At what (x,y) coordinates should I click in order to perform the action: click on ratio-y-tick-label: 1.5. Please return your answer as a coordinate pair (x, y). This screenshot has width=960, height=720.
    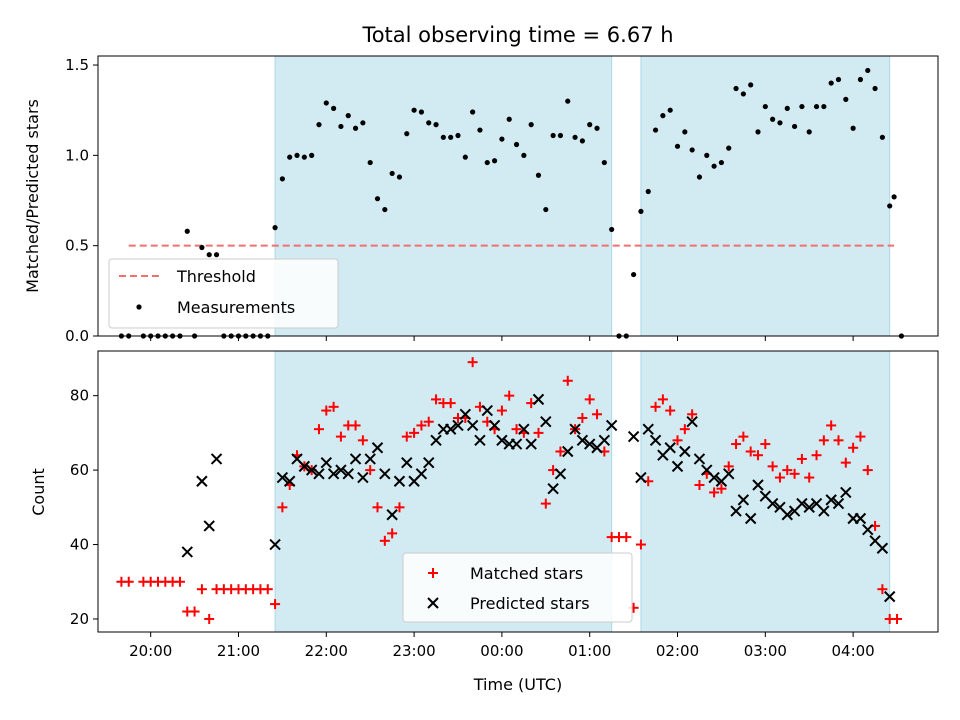
    Looking at the image, I should click on (77, 65).